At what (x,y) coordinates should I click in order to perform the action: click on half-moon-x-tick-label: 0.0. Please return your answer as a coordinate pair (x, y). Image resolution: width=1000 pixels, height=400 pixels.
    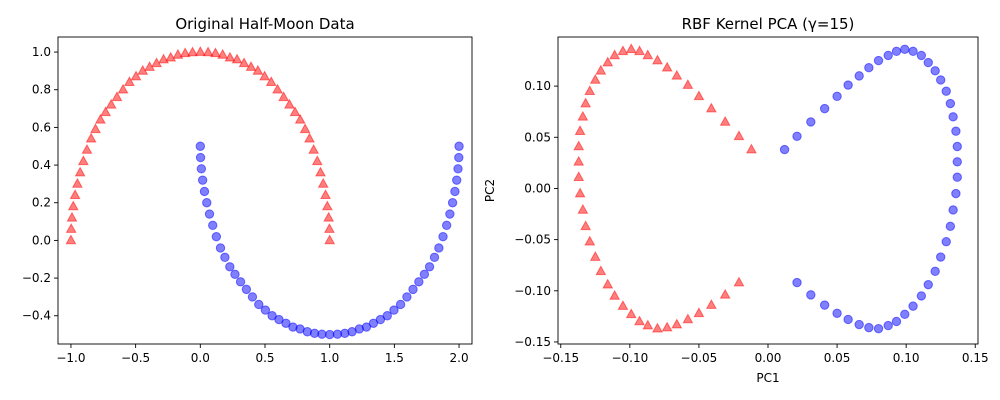
    Looking at the image, I should click on (200, 358).